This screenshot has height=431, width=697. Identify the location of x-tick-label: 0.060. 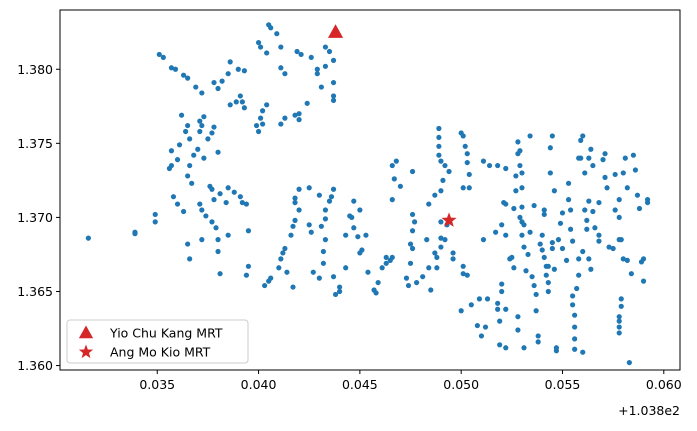
(664, 384).